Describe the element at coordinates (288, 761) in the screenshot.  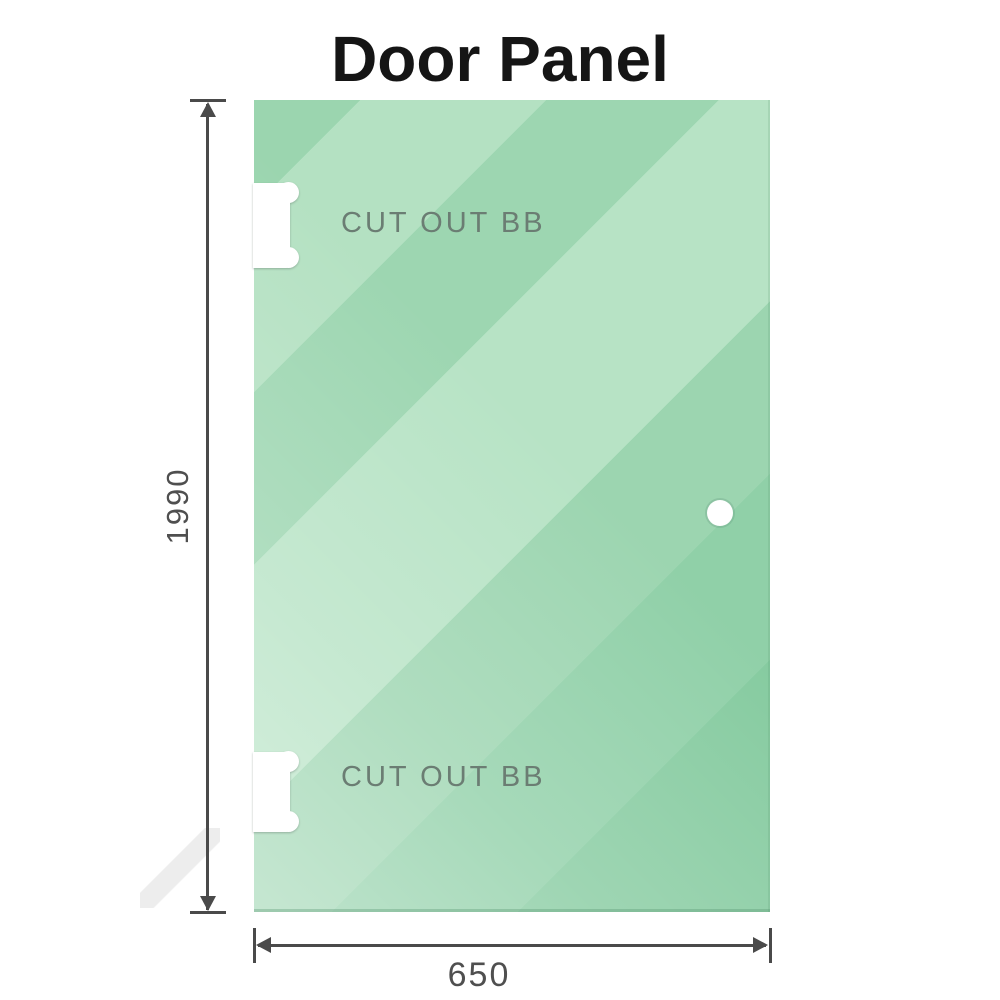
I see `hinge-cutout-bottom-hole-upper` at that location.